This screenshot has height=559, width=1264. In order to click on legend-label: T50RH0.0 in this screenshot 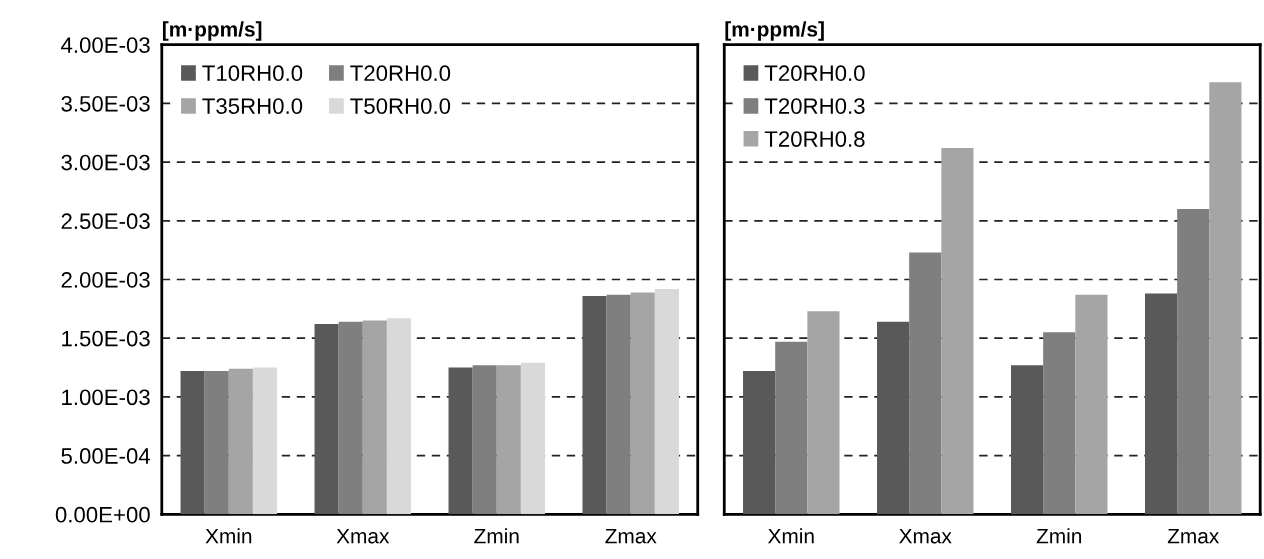, I will do `click(400, 106)`.